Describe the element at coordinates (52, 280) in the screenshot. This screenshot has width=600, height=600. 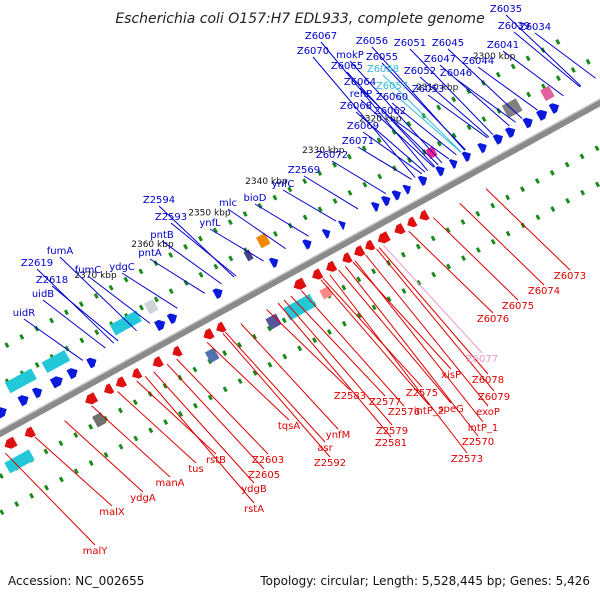
I see `gene-label: Z2618` at that location.